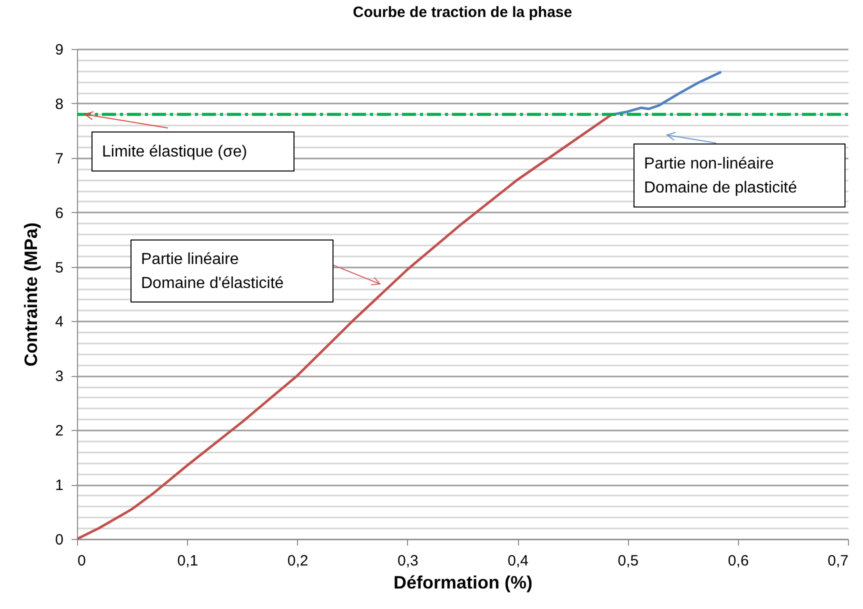 Image resolution: width=863 pixels, height=609 pixels. What do you see at coordinates (59, 104) in the screenshot?
I see `y-tick-label: 8` at bounding box center [59, 104].